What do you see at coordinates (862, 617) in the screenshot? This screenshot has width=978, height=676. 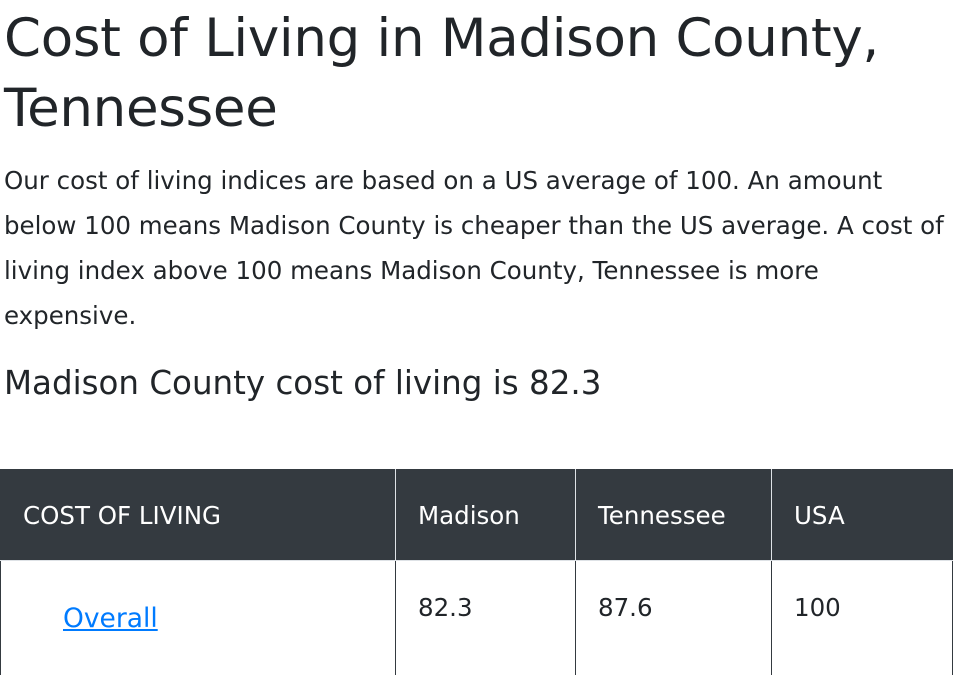 I see `usa-value: 100` at bounding box center [862, 617].